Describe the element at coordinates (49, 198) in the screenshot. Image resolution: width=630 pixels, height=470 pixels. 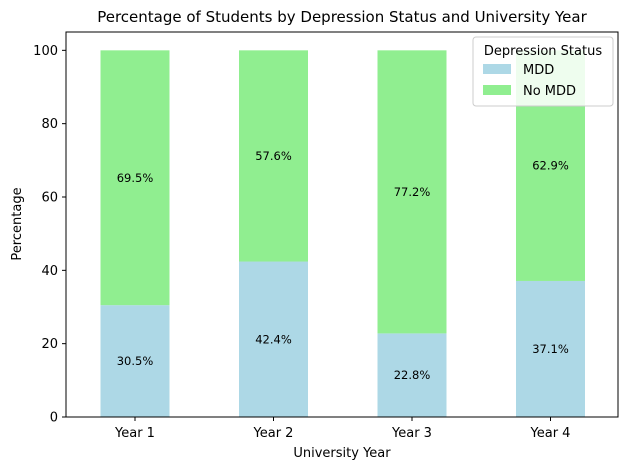
I see `y-tick-label: 60` at that location.